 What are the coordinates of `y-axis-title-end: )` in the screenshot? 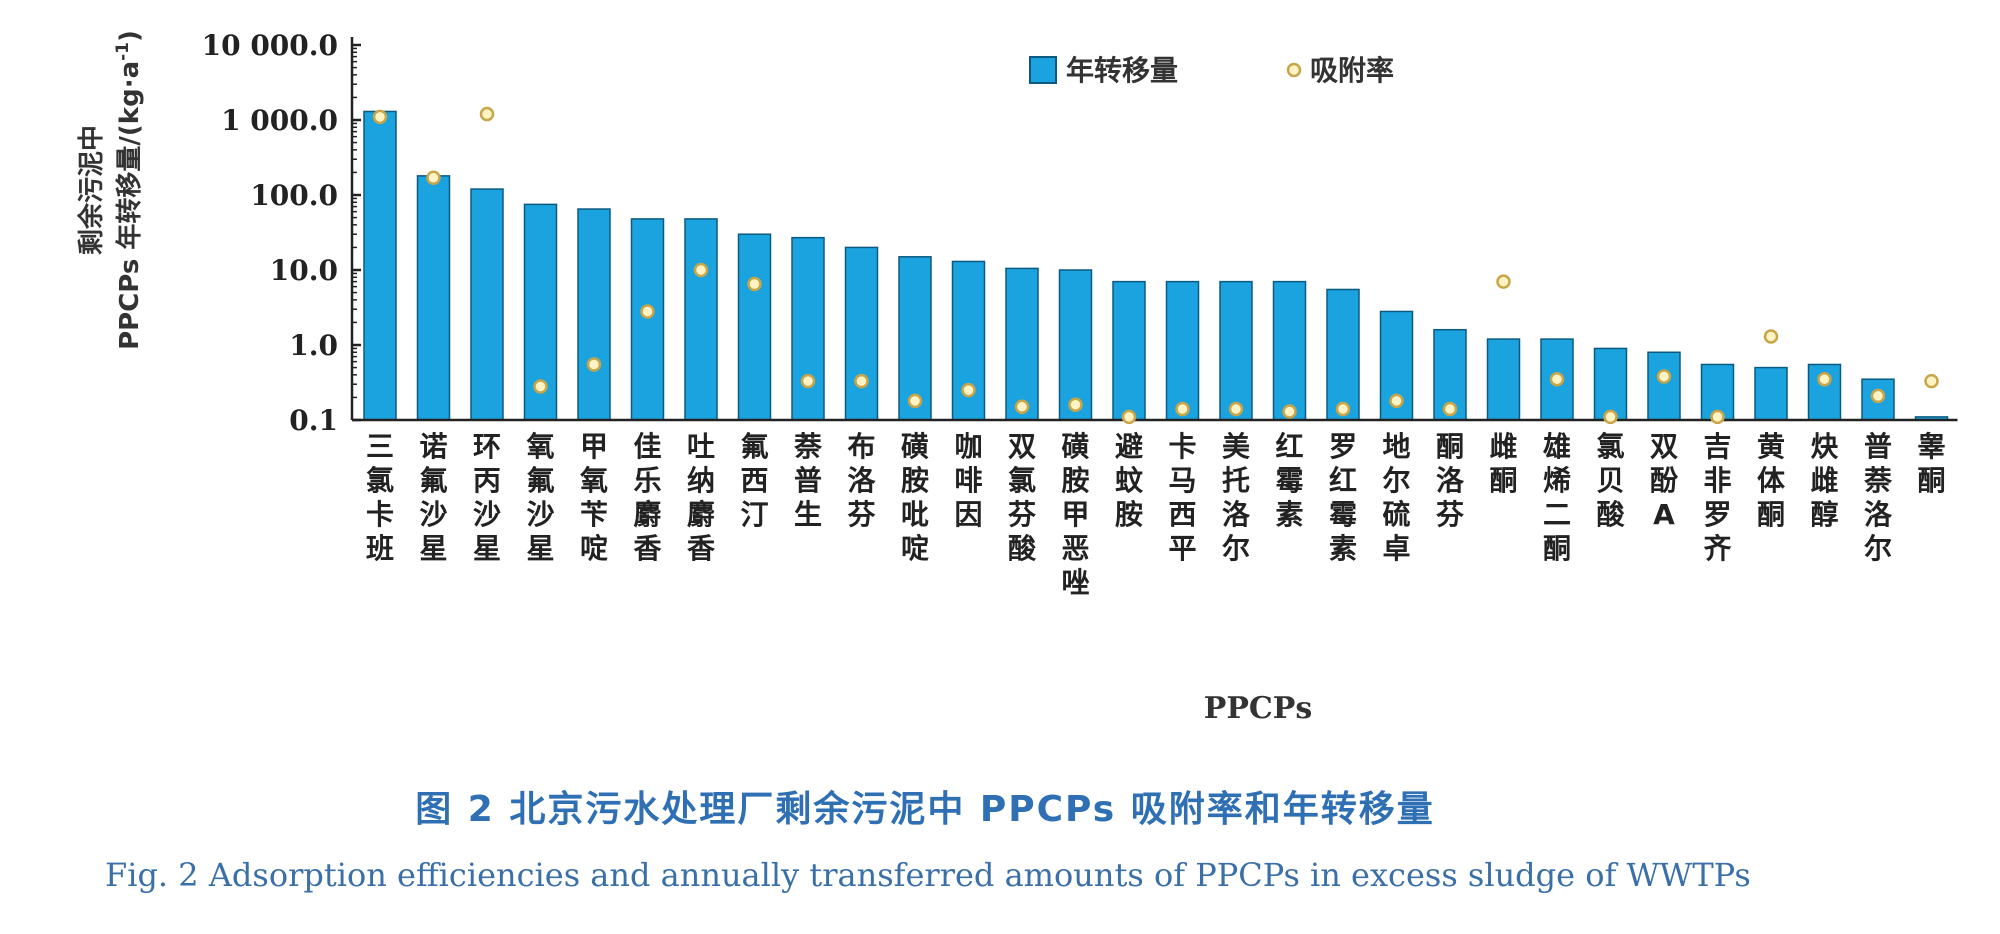 It's located at (130, 36).